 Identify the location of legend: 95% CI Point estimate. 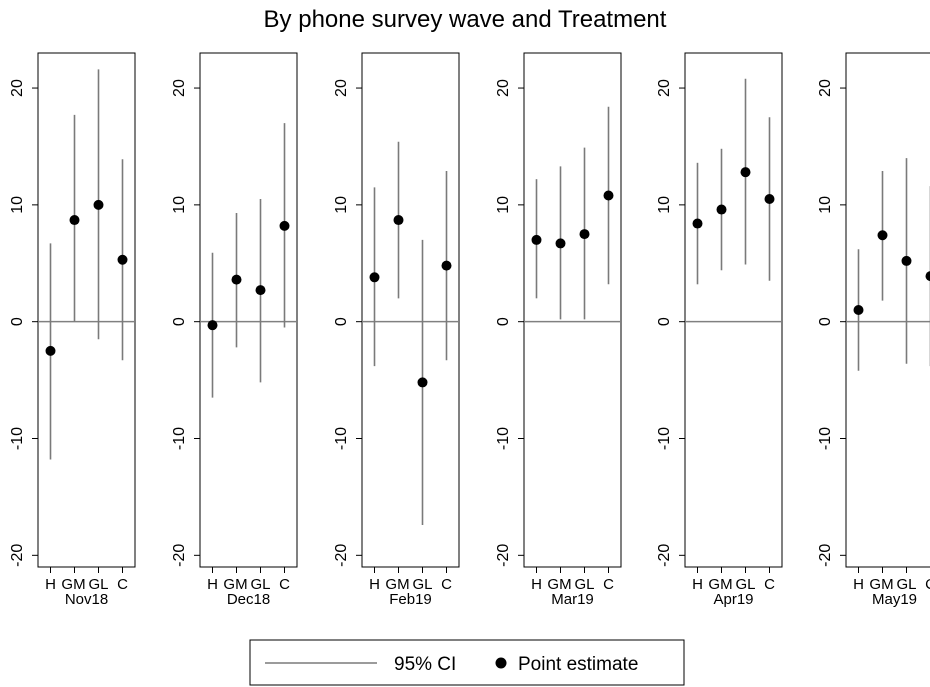
(467, 662).